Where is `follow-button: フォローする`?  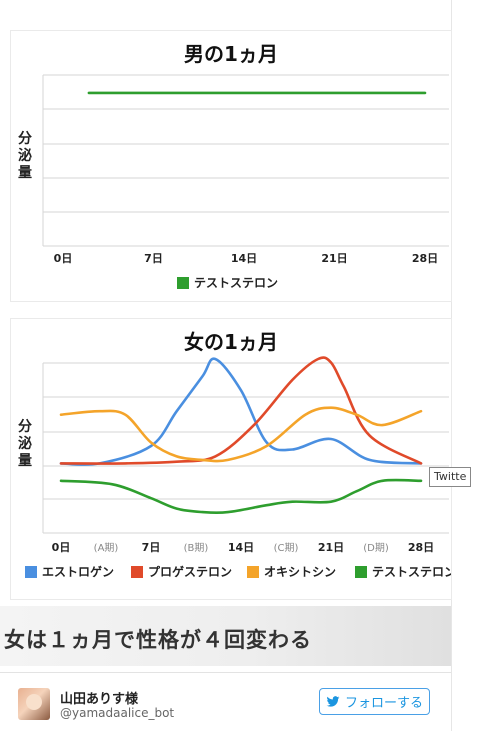
follow-button: フォローする is located at coordinates (374, 701).